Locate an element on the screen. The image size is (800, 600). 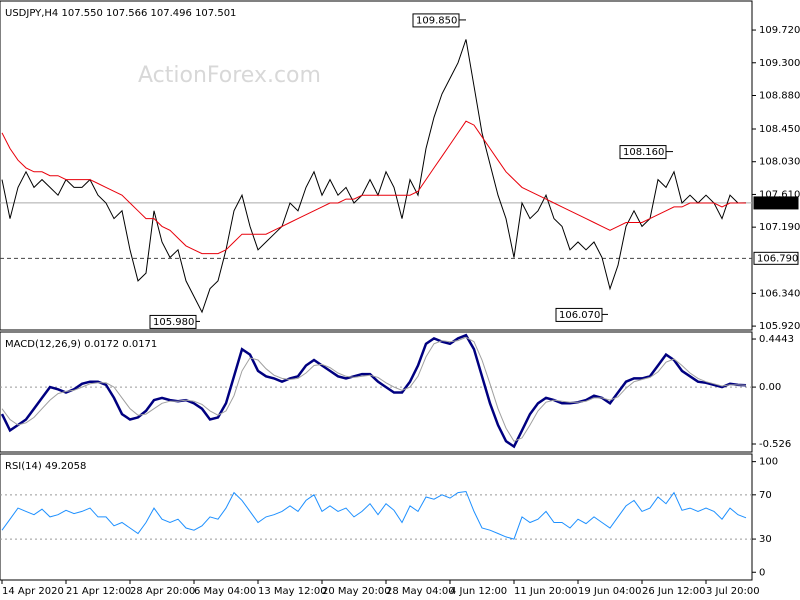
x-tick-label: 28 May 04:00 is located at coordinates (420, 591).